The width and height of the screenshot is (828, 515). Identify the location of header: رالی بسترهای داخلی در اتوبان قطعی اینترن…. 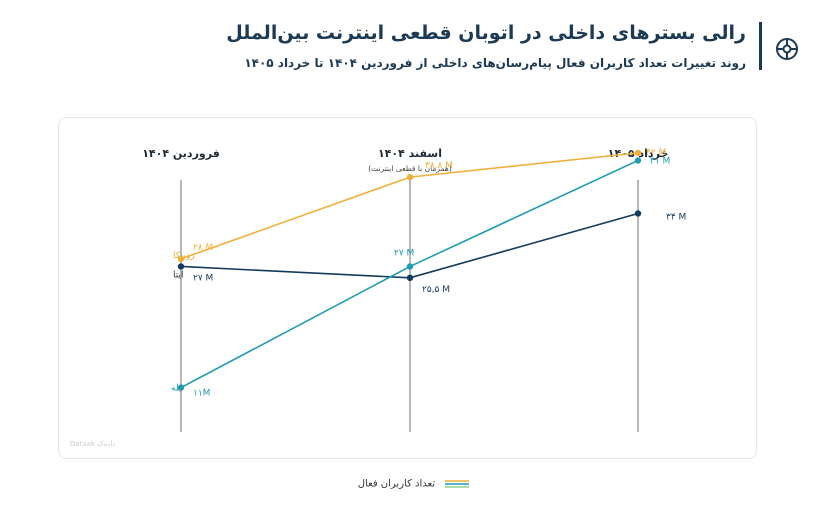
(414, 51).